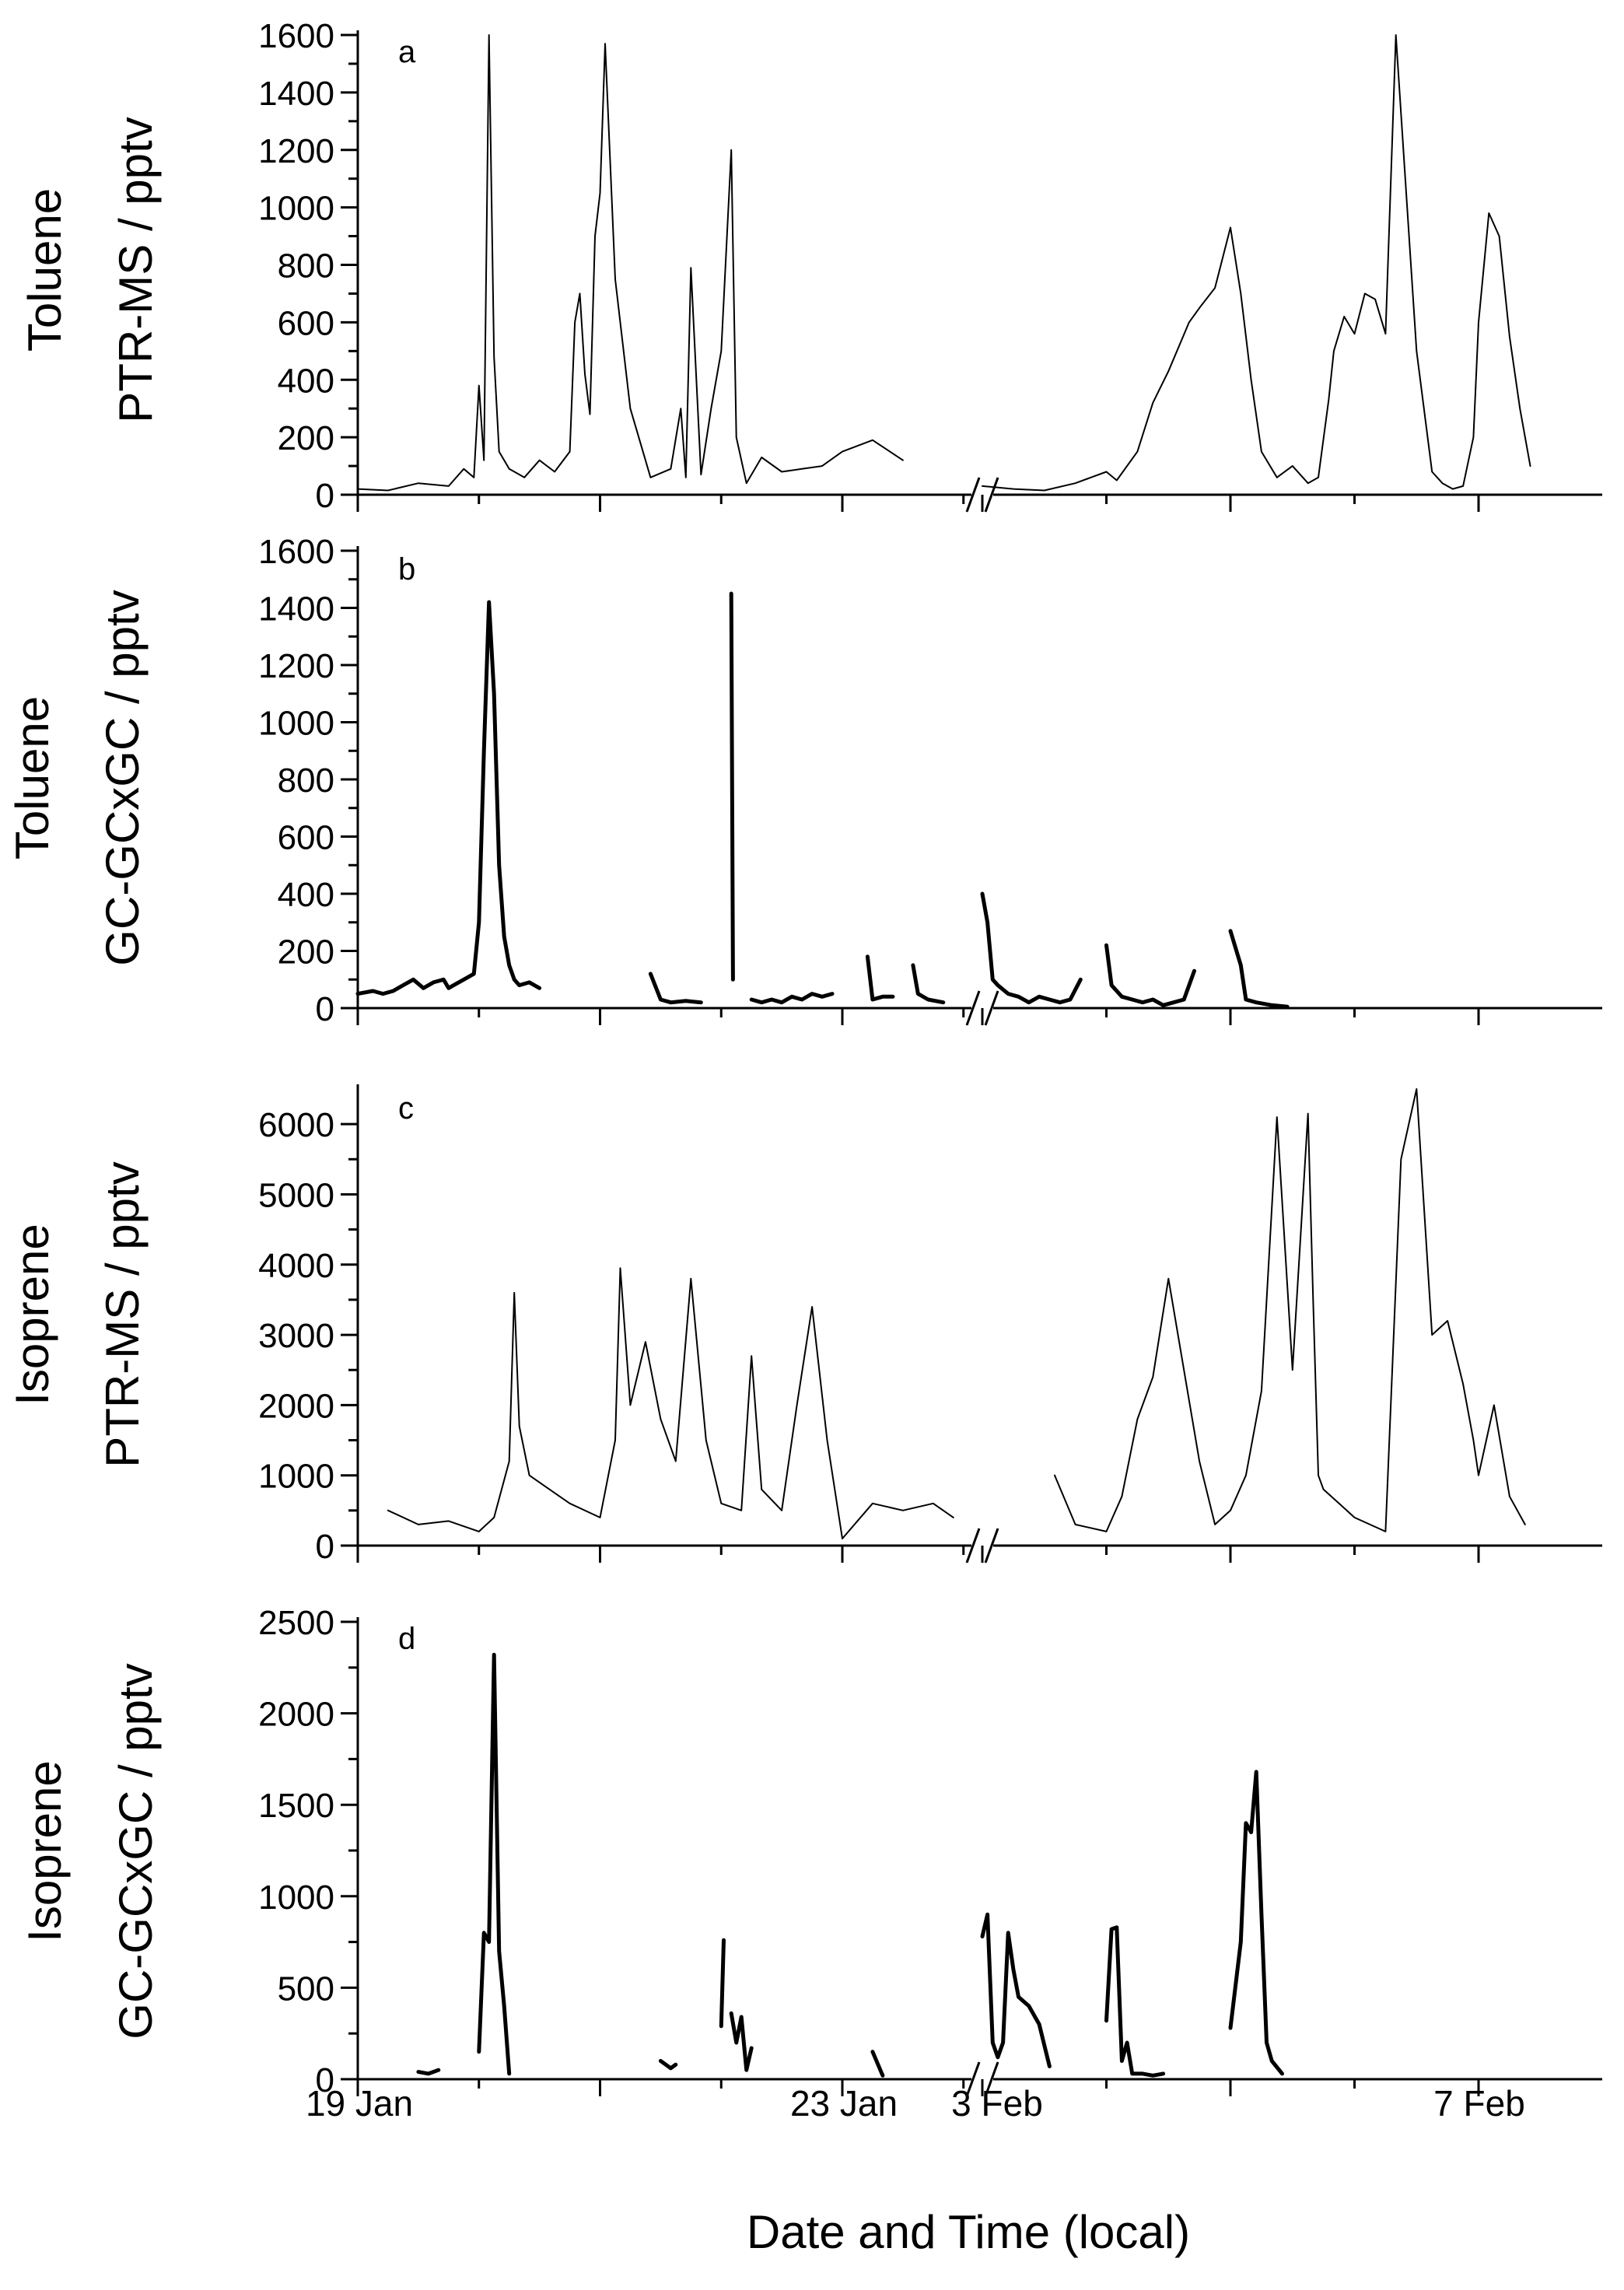 Image resolution: width=1624 pixels, height=2290 pixels. Describe the element at coordinates (296, 1195) in the screenshot. I see `y-tick-label: 5000` at that location.